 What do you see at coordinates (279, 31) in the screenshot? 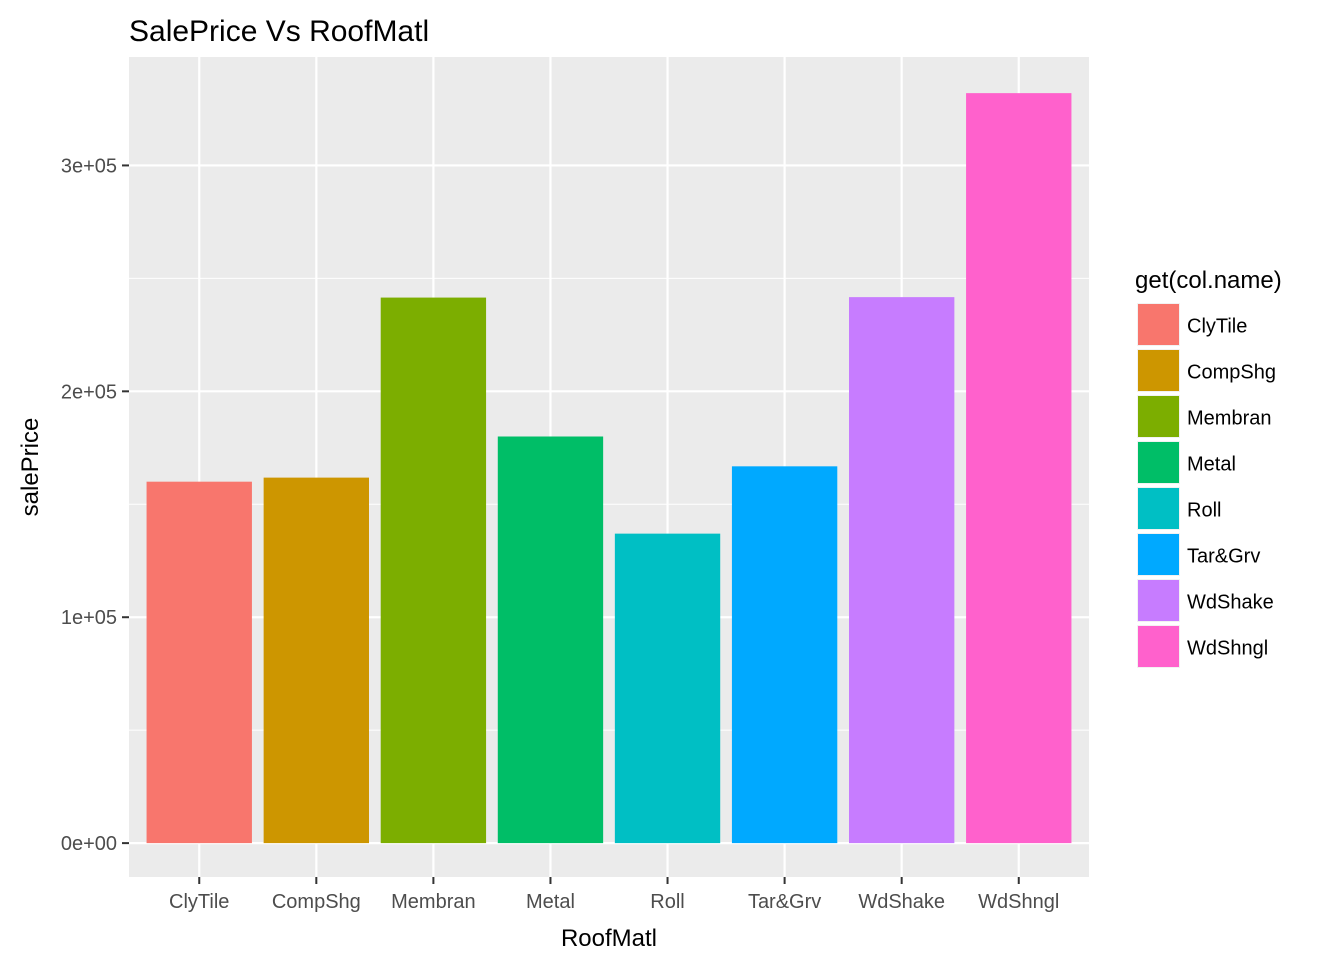
I see `chart-title: SalePrice Vs RoofMatl` at bounding box center [279, 31].